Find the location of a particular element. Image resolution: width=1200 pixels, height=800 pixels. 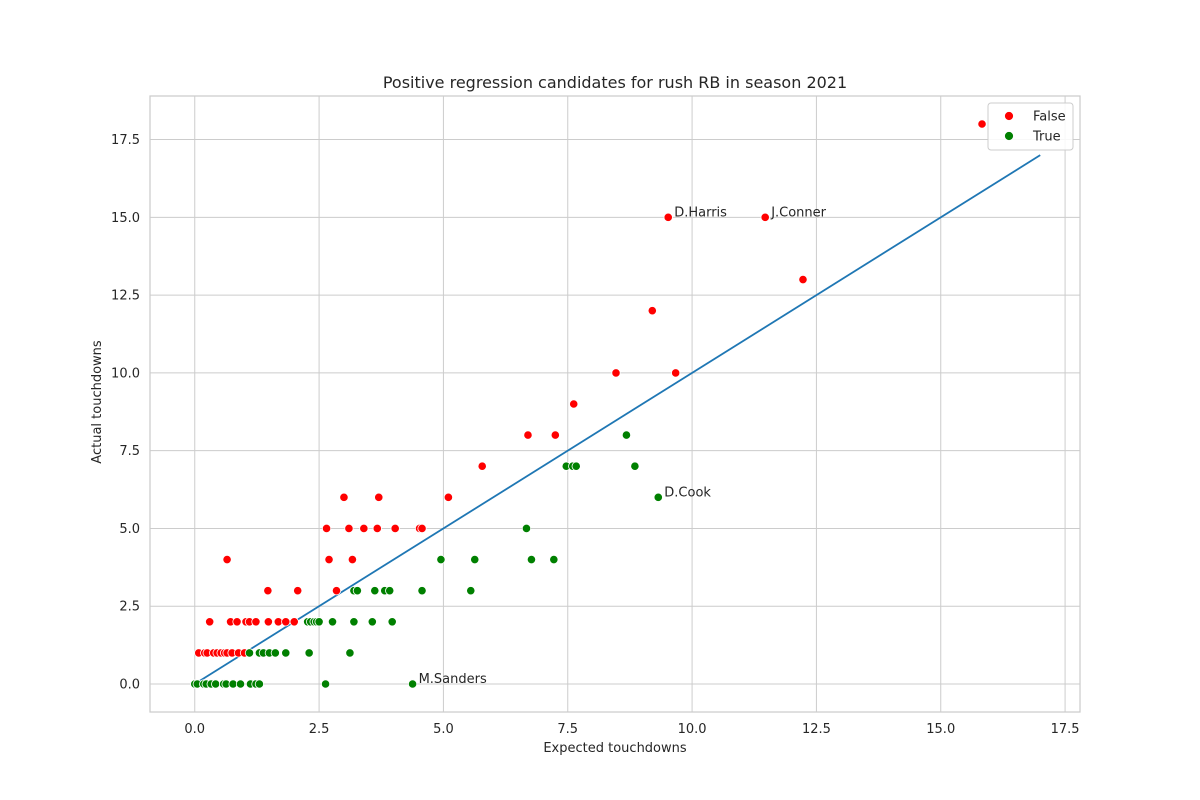

legend-label: True is located at coordinates (1046, 137).